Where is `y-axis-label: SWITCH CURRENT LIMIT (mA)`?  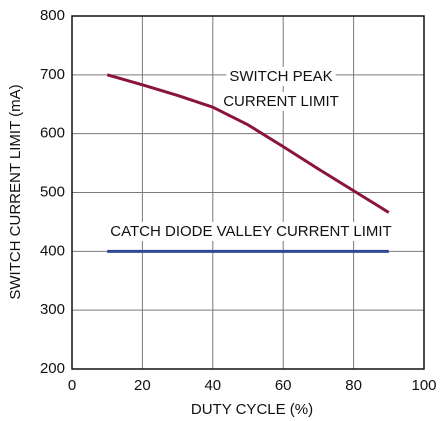
y-axis-label: SWITCH CURRENT LIMIT (mA) is located at coordinates (15, 191).